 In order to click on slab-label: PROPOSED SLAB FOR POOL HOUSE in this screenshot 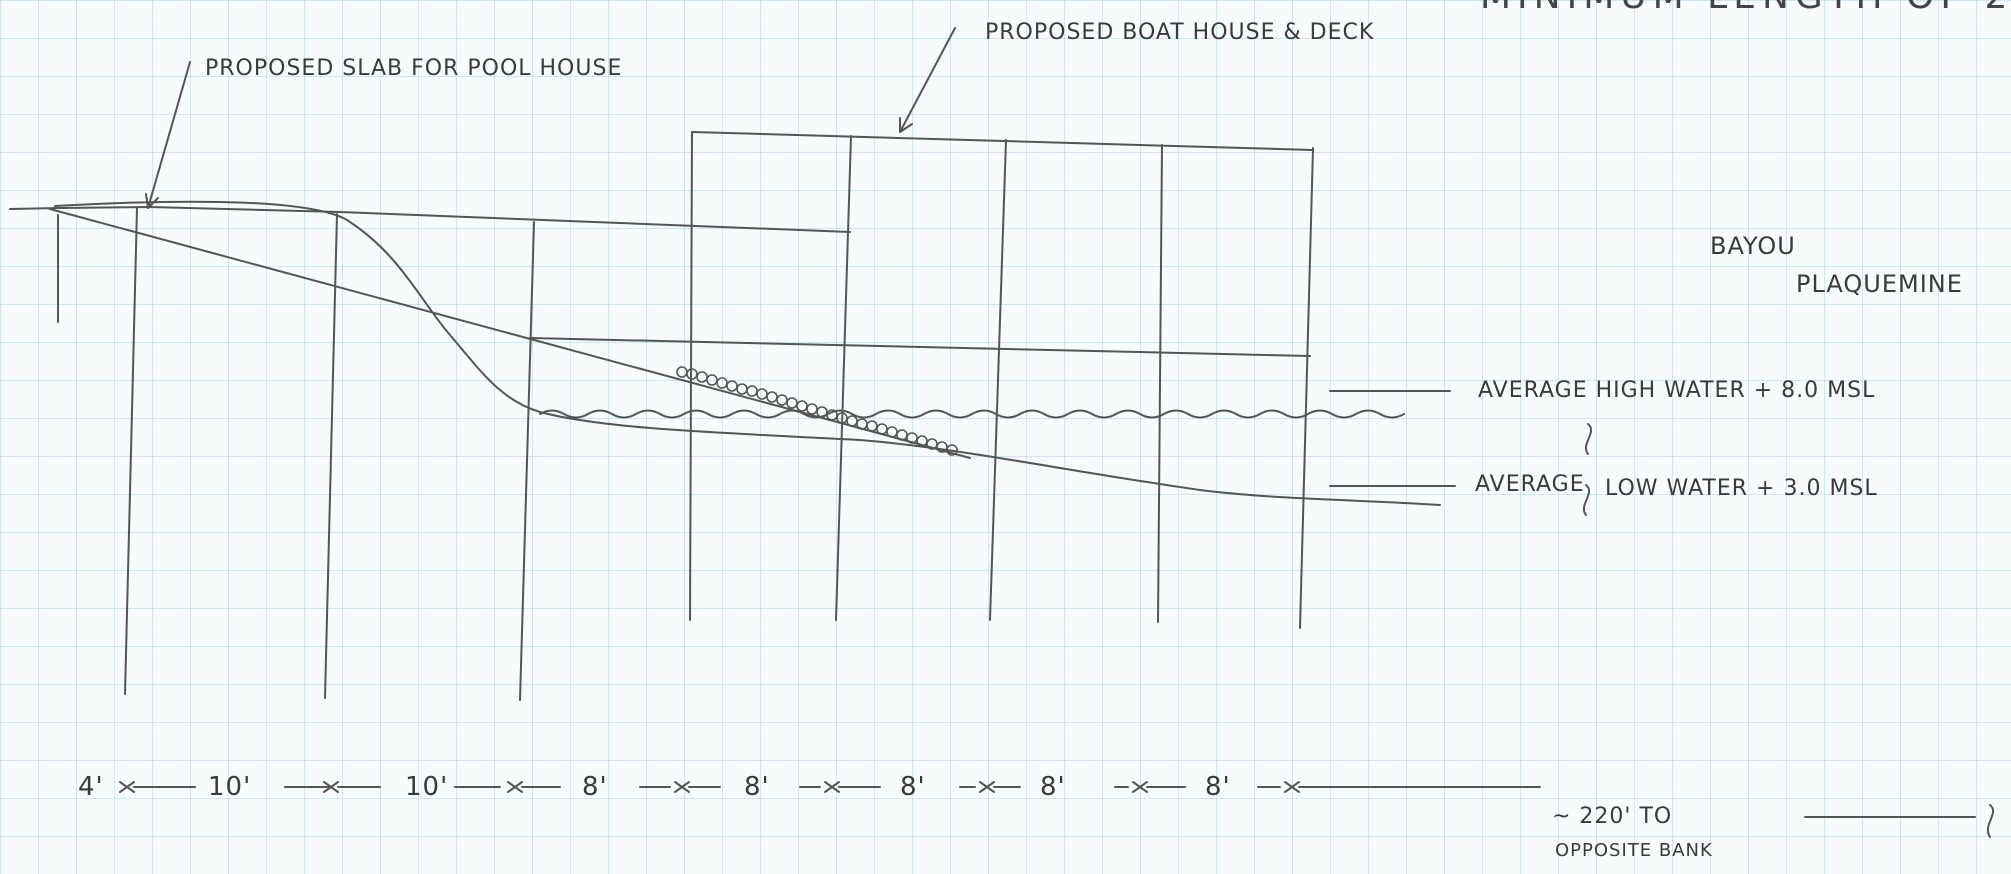, I will do `click(414, 68)`.